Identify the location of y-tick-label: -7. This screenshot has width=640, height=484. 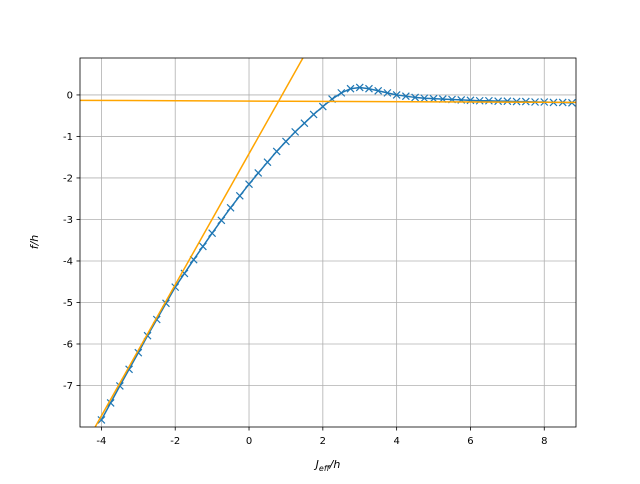
(68, 386).